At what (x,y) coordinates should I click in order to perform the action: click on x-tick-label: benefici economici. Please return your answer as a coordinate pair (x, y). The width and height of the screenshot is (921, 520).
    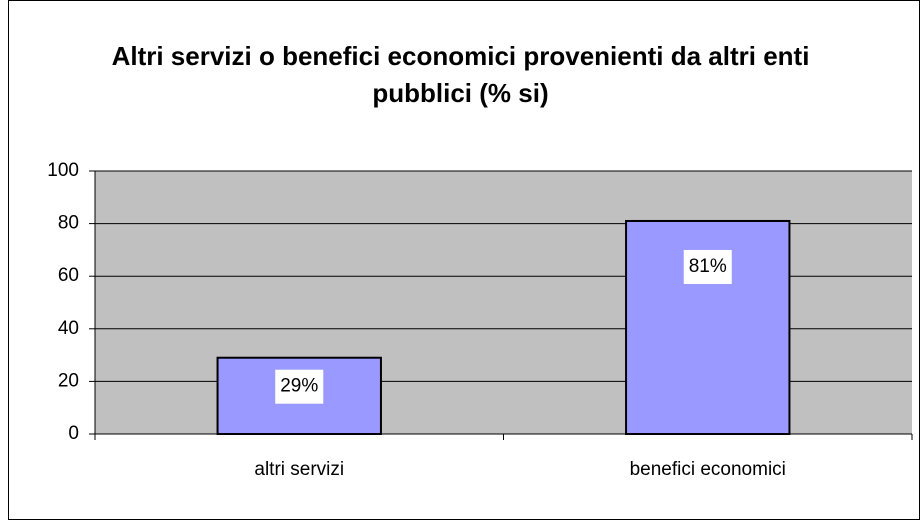
    Looking at the image, I should click on (708, 469).